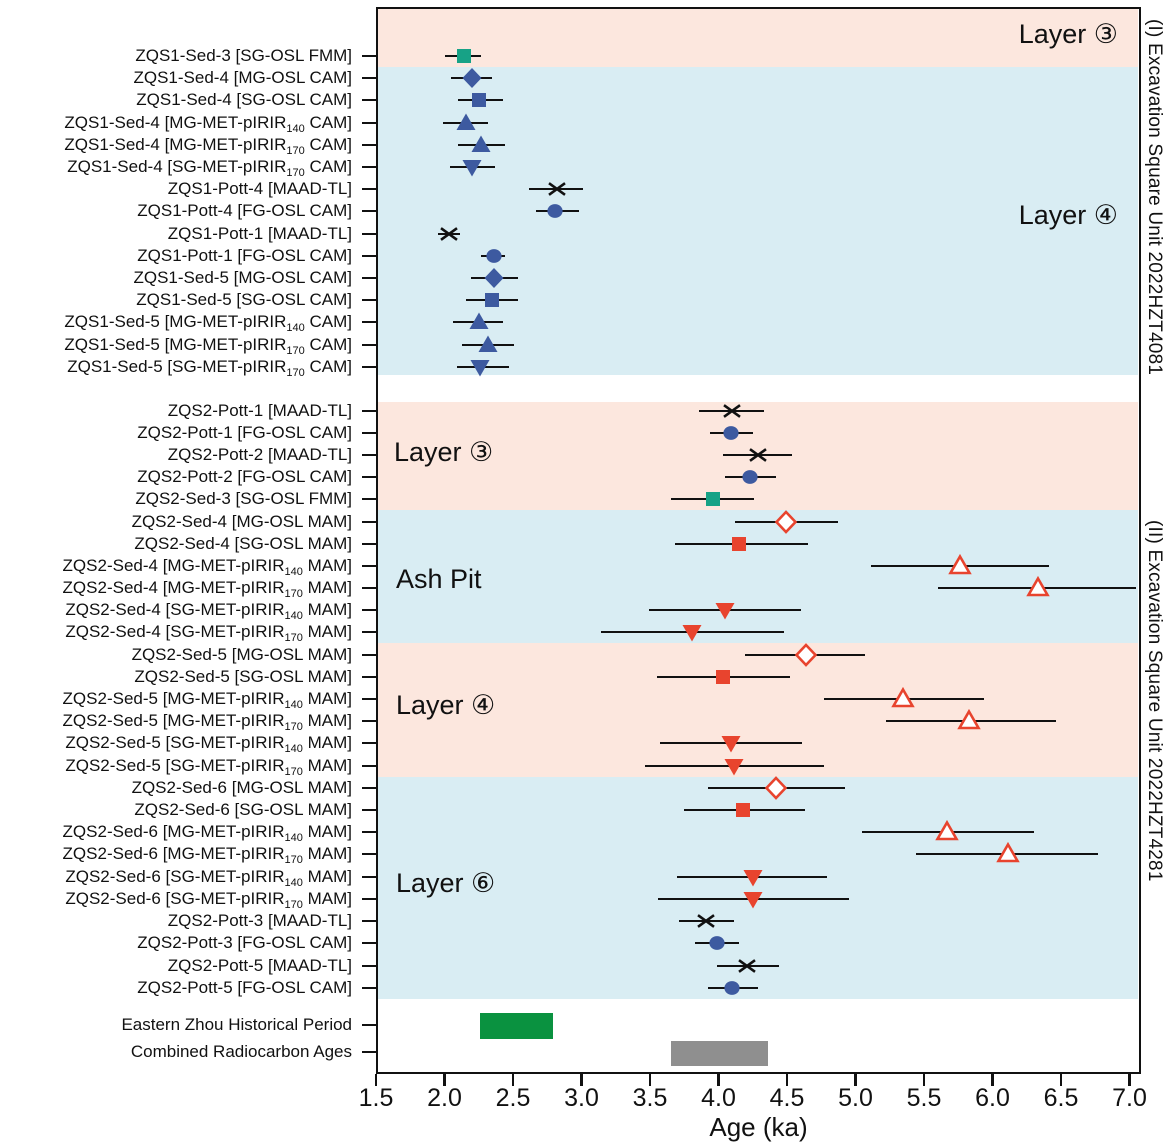 Image resolution: width=1170 pixels, height=1143 pixels. Describe the element at coordinates (259, 920) in the screenshot. I see `row-label: ZQS2-Pott-3 [MAAD-TL]` at that location.